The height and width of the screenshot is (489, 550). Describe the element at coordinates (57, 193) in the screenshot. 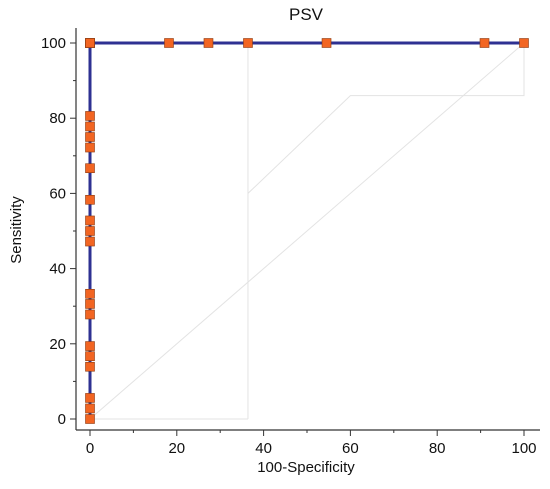

I see `y-tick-label: 60` at that location.